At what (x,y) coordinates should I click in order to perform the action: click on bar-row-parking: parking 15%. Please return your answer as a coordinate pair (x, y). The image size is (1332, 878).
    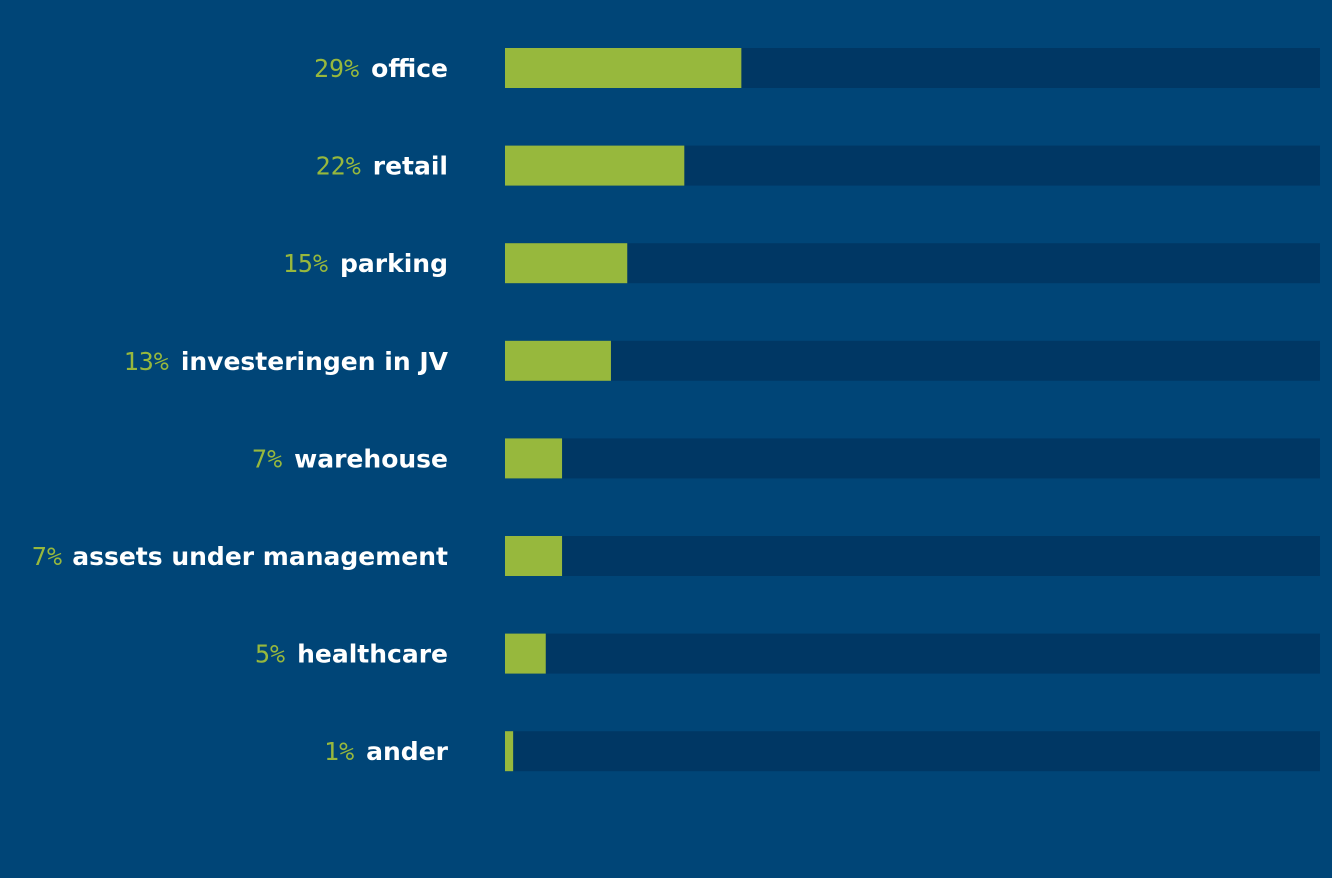
    Looking at the image, I should click on (801, 263).